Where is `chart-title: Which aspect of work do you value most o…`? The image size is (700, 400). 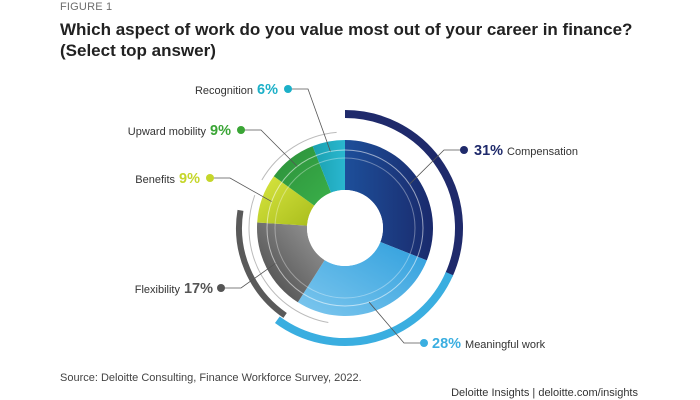
chart-title: Which aspect of work do you value most o… is located at coordinates (346, 29).